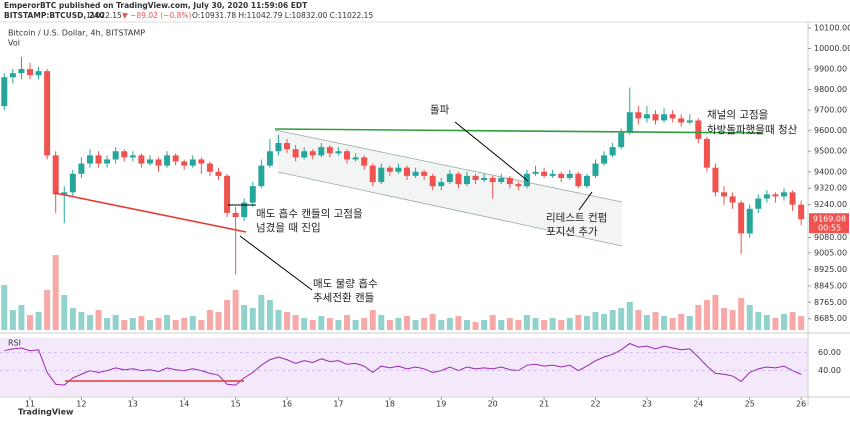 The image size is (850, 421). I want to click on countdown: 00:55, so click(829, 228).